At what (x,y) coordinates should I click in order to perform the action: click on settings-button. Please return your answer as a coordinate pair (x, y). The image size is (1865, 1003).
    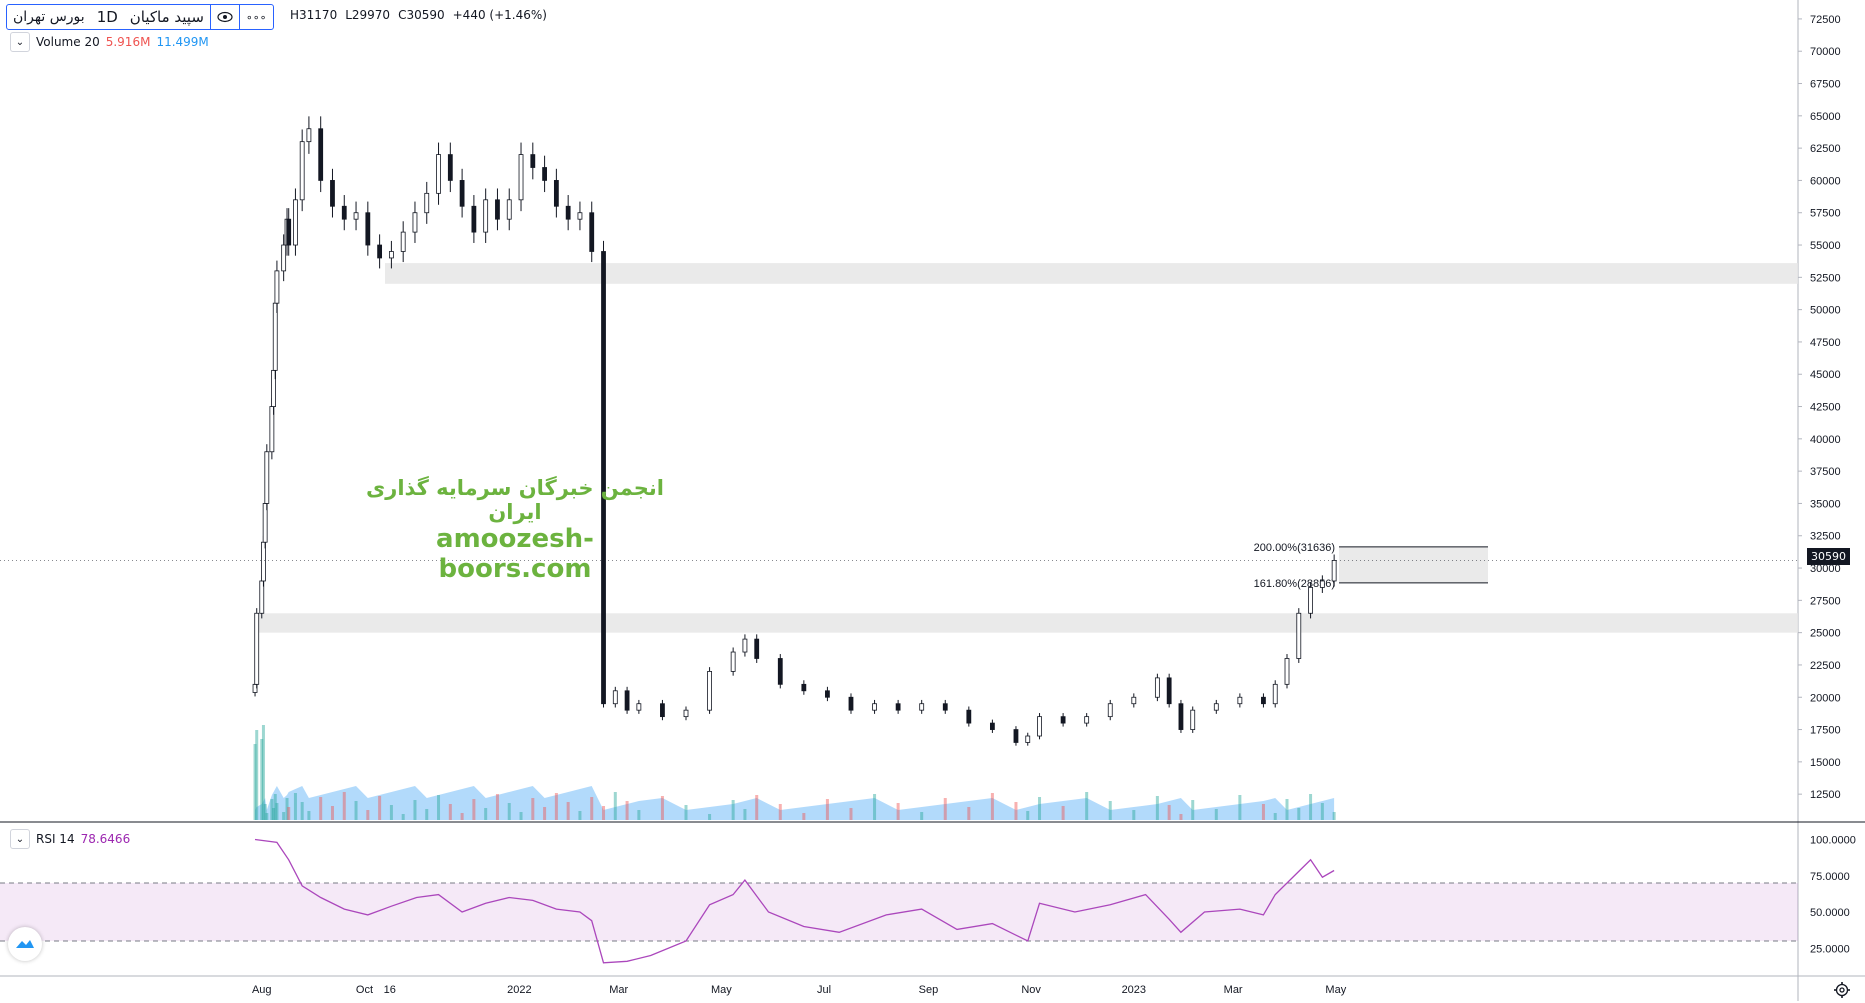
    Looking at the image, I should click on (1842, 990).